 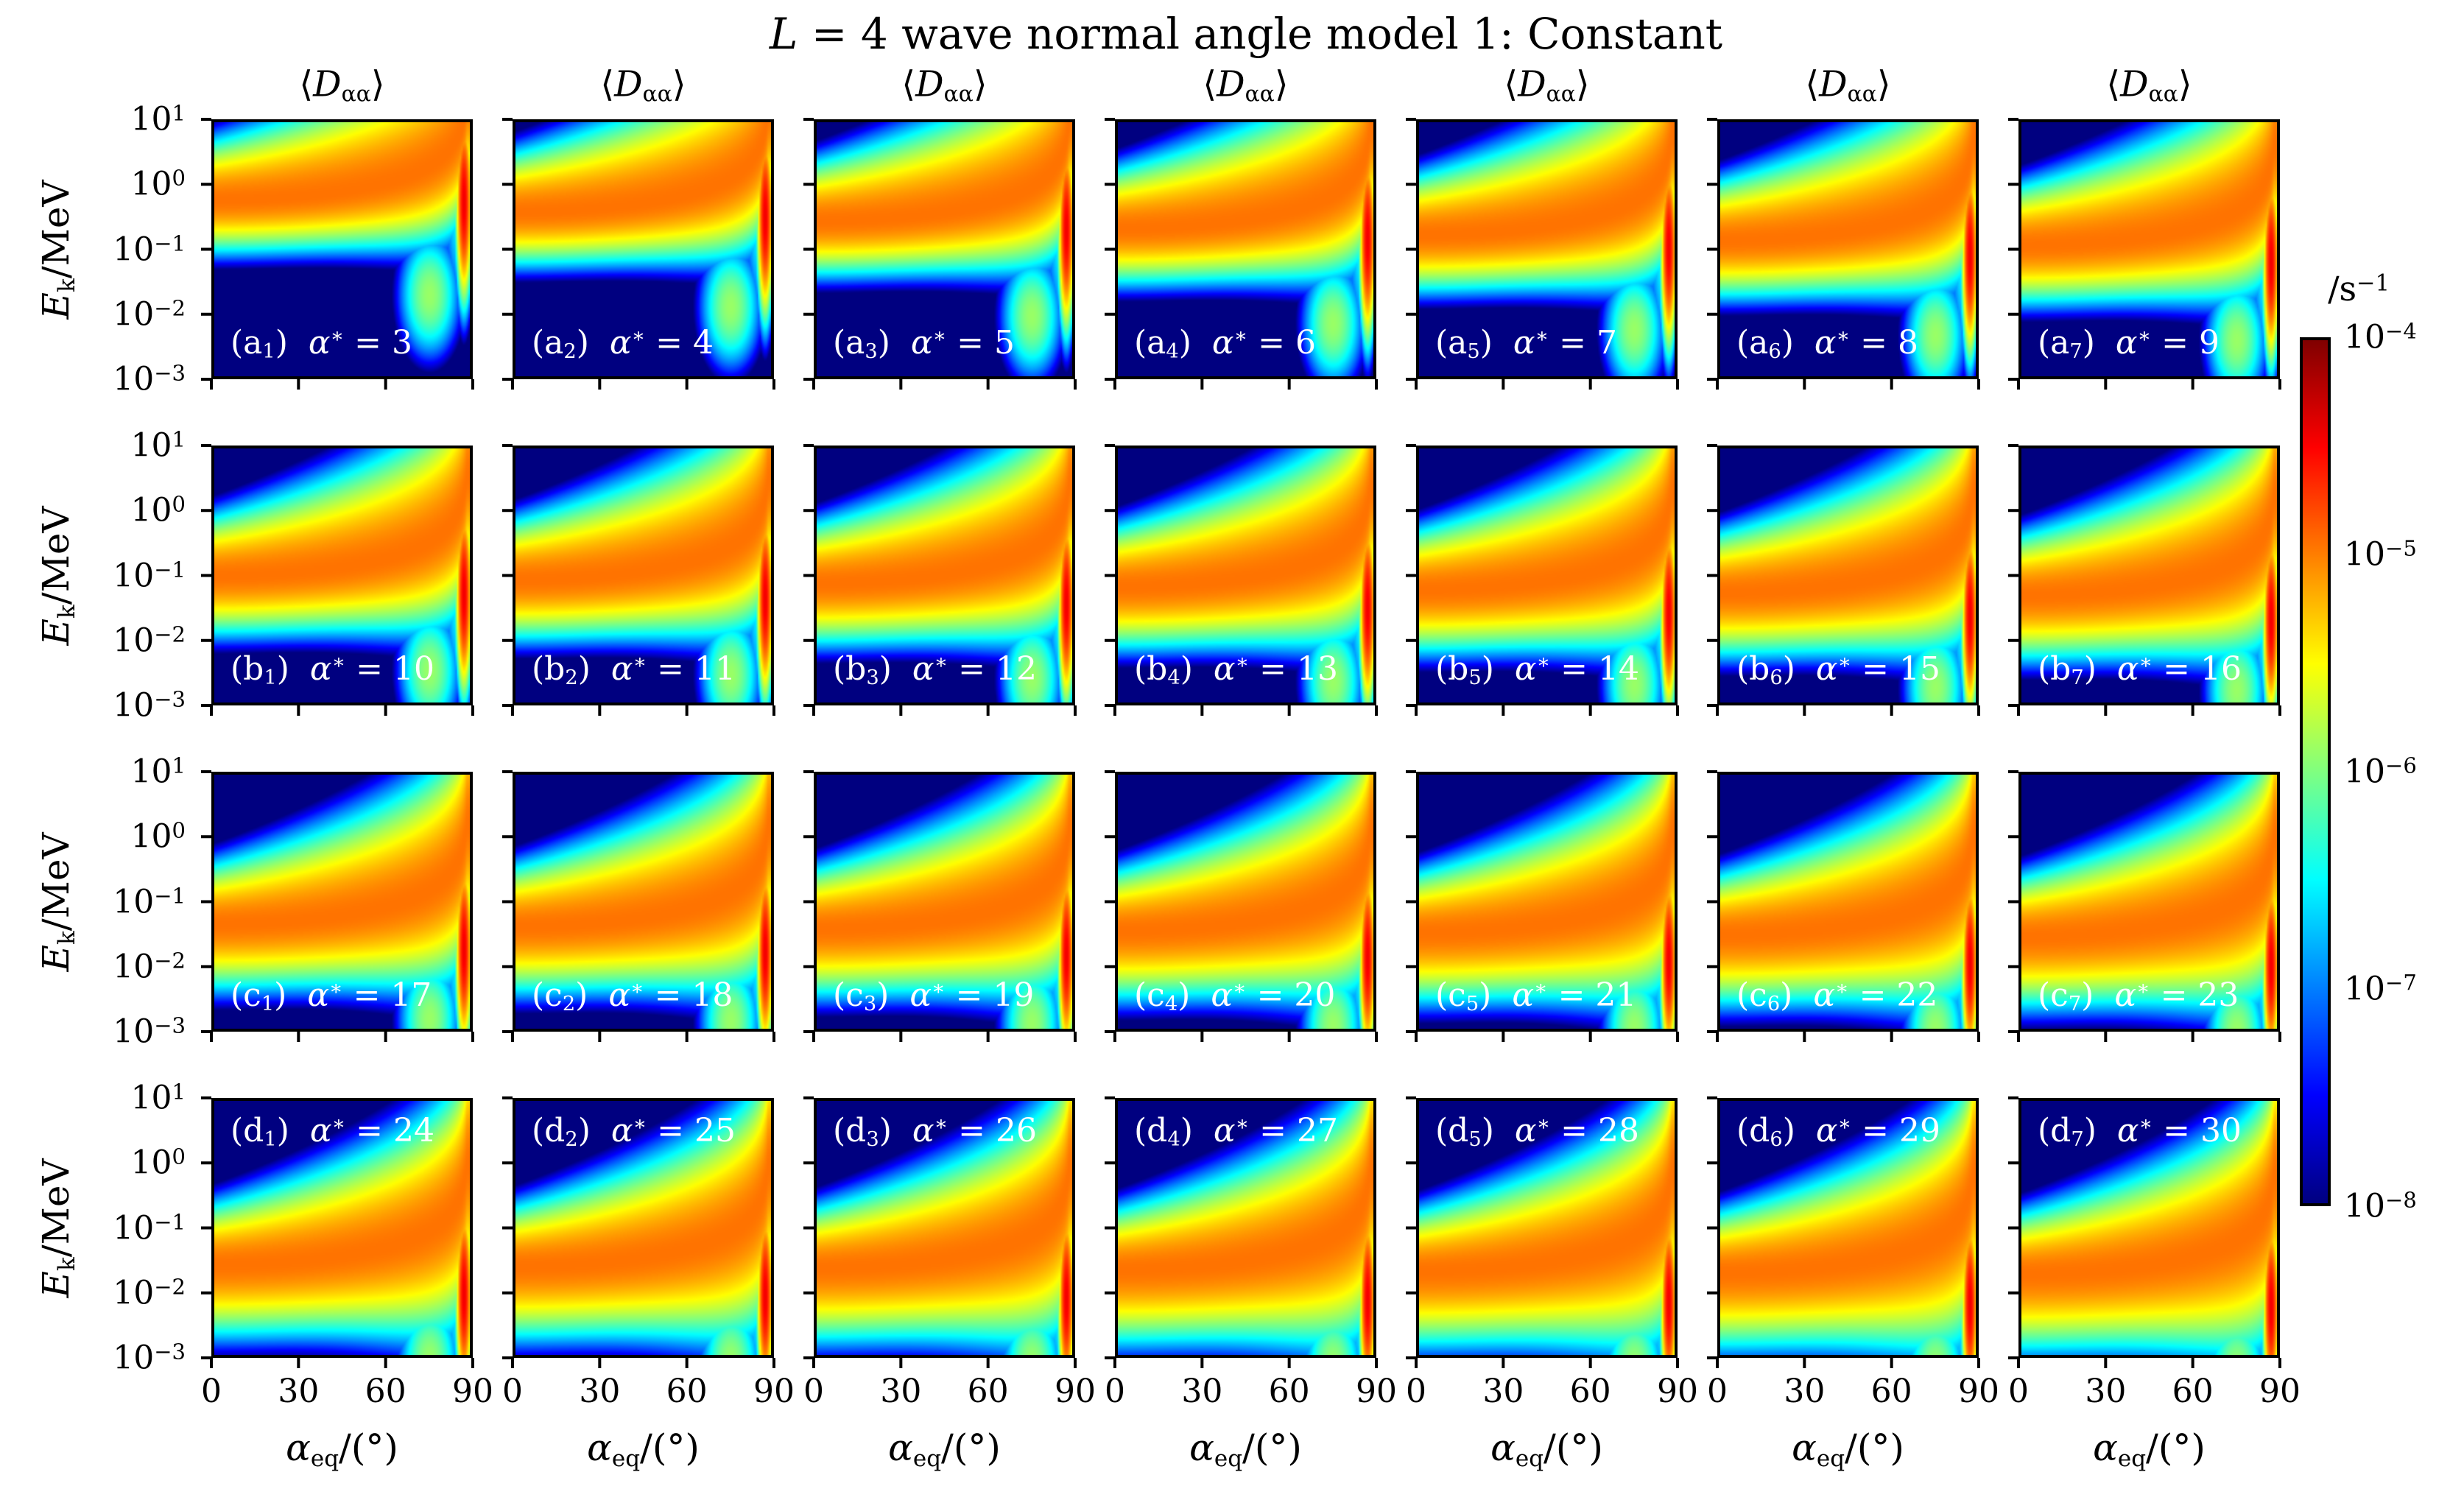 What do you see at coordinates (1246, 85) in the screenshot?
I see `column-title-4: ⟨Dαα⟩` at bounding box center [1246, 85].